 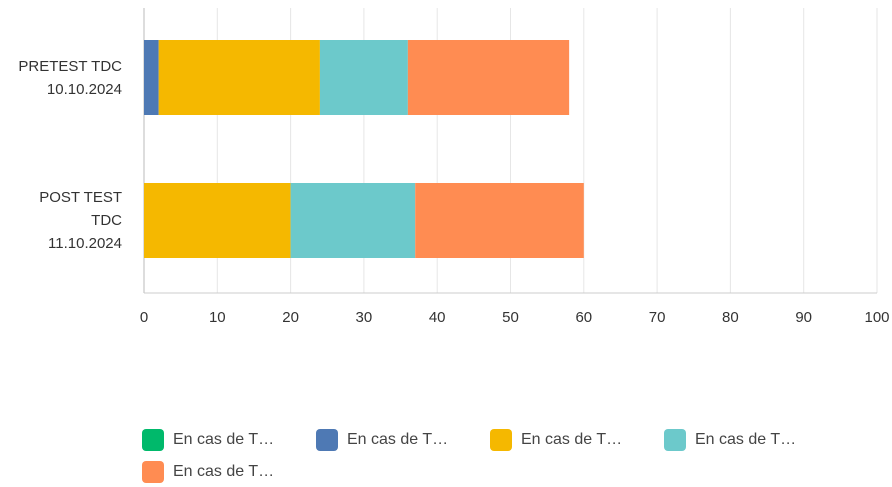 What do you see at coordinates (583, 317) in the screenshot?
I see `x-tick-label: 60` at bounding box center [583, 317].